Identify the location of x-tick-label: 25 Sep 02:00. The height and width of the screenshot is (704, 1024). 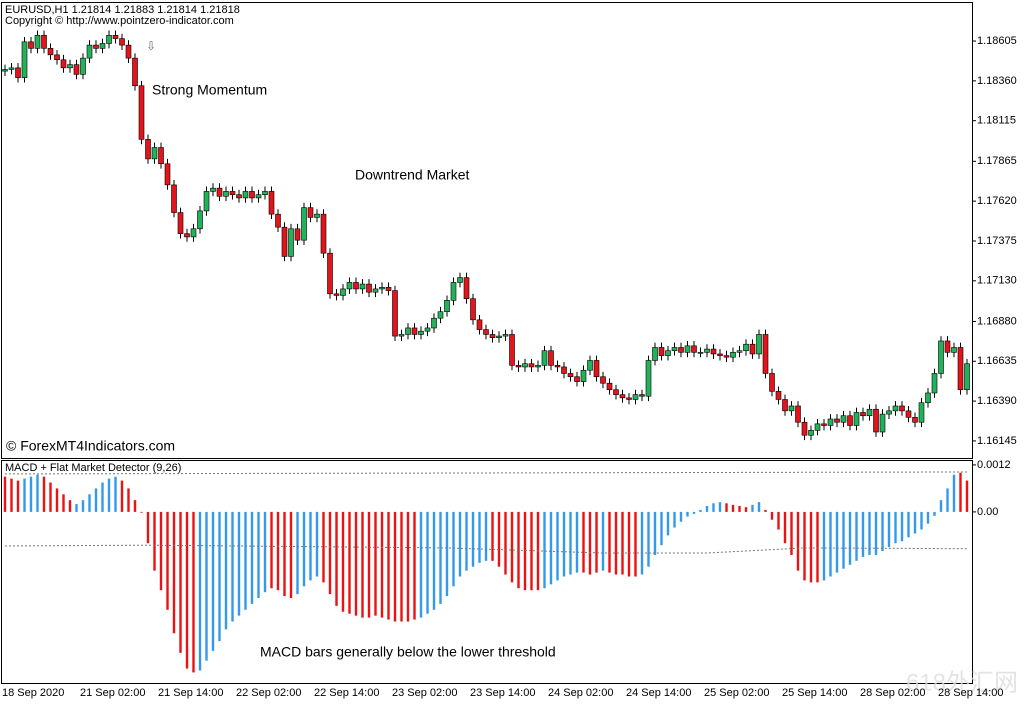
(736, 693).